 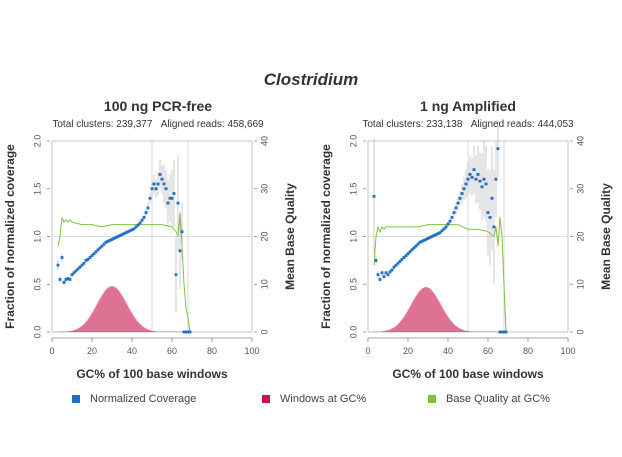 What do you see at coordinates (522, 124) in the screenshot?
I see `right-aligned-reads: Aligned reads: 444,053` at bounding box center [522, 124].